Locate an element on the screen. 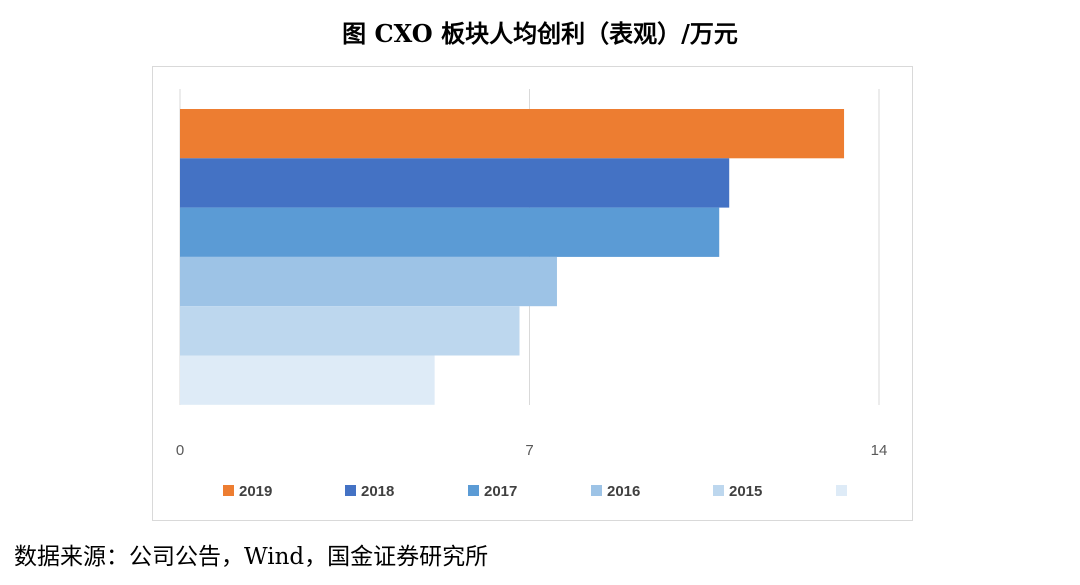  legend-label: 2016 is located at coordinates (623, 491).